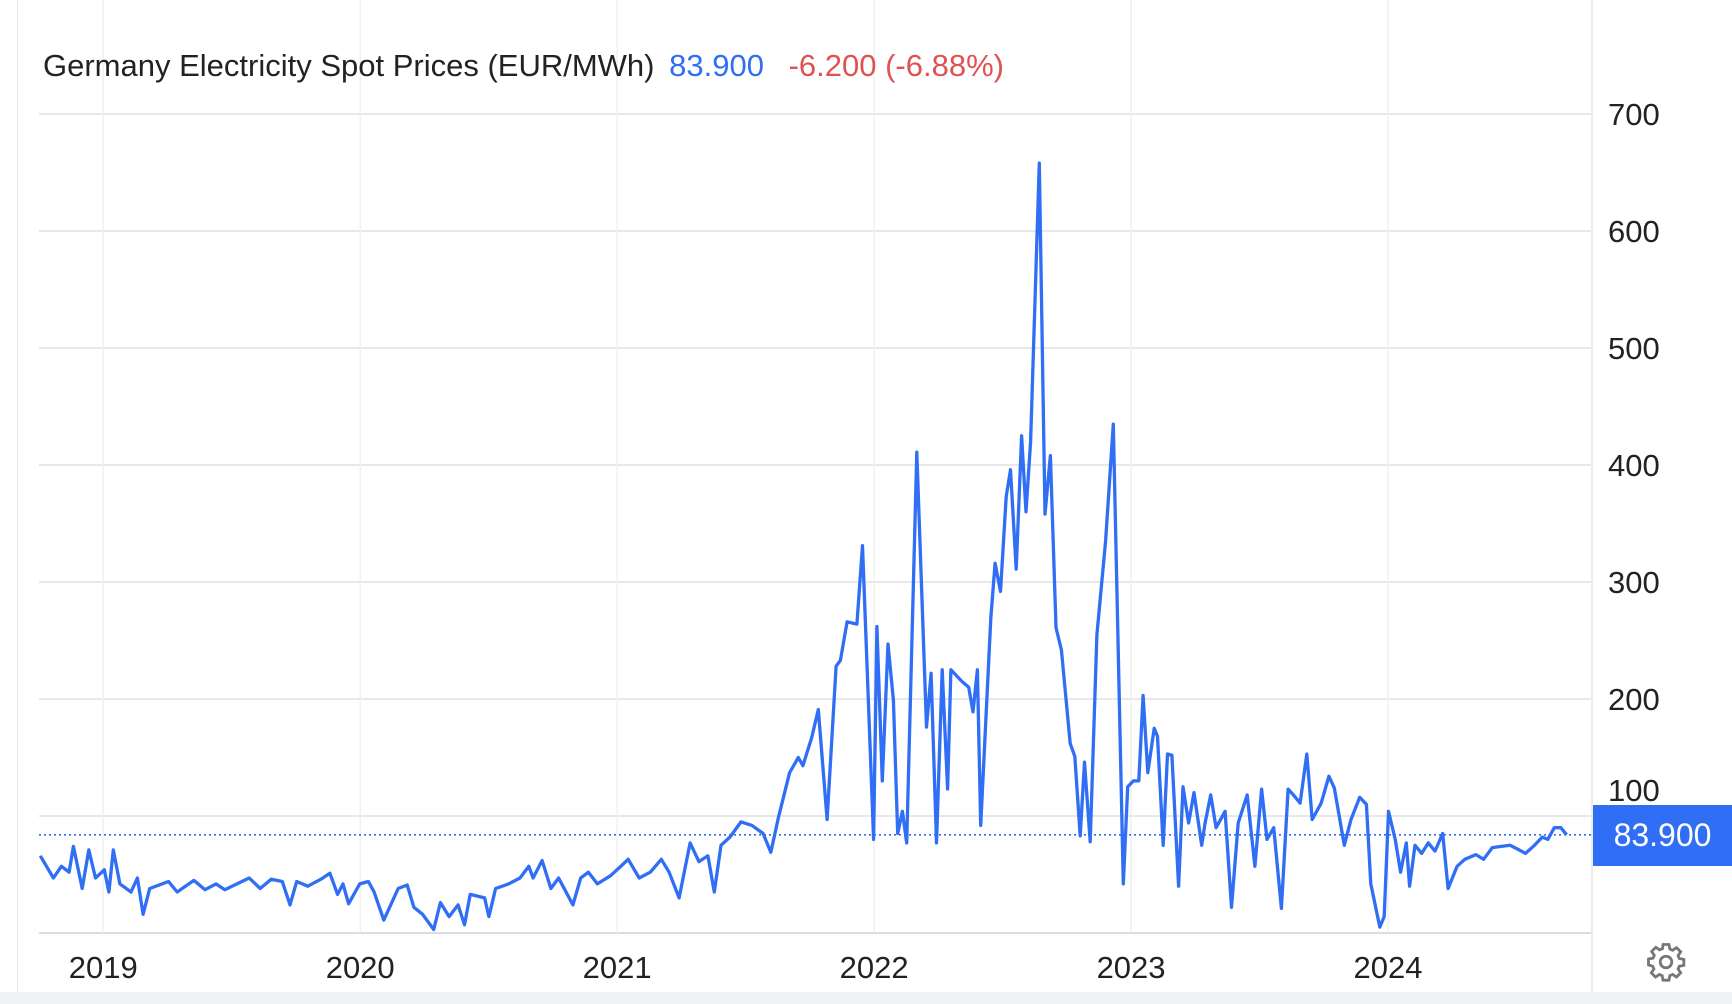  I want to click on x-tick-label: 2024, so click(1388, 967).